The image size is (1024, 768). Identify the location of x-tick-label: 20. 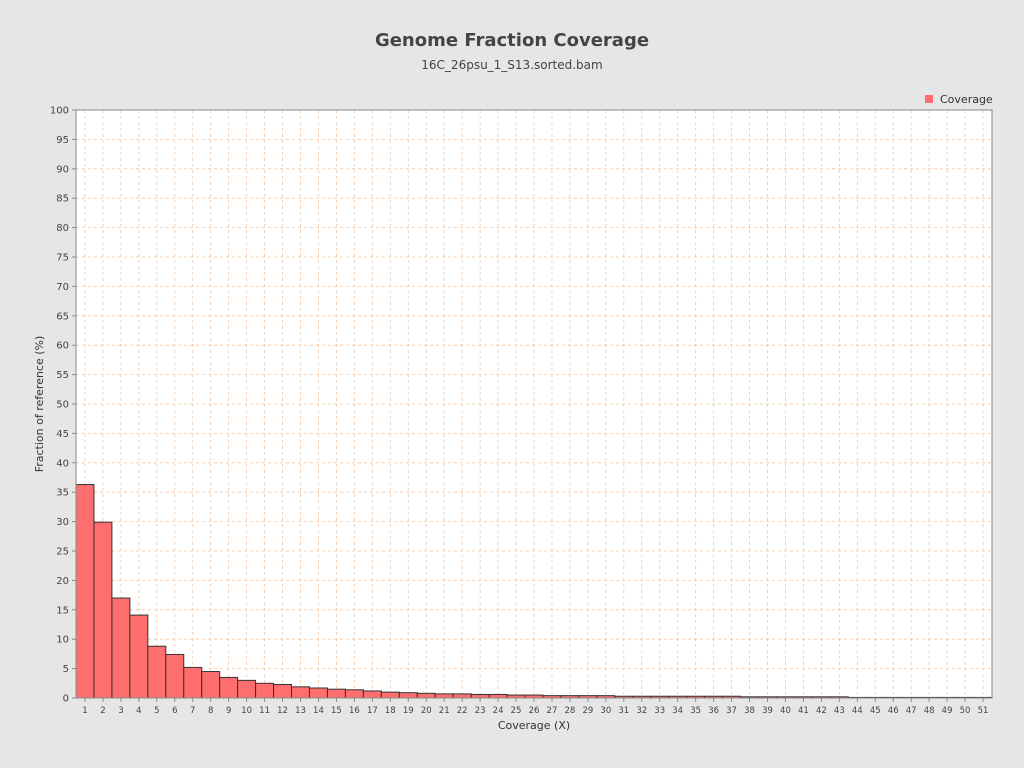
(426, 711).